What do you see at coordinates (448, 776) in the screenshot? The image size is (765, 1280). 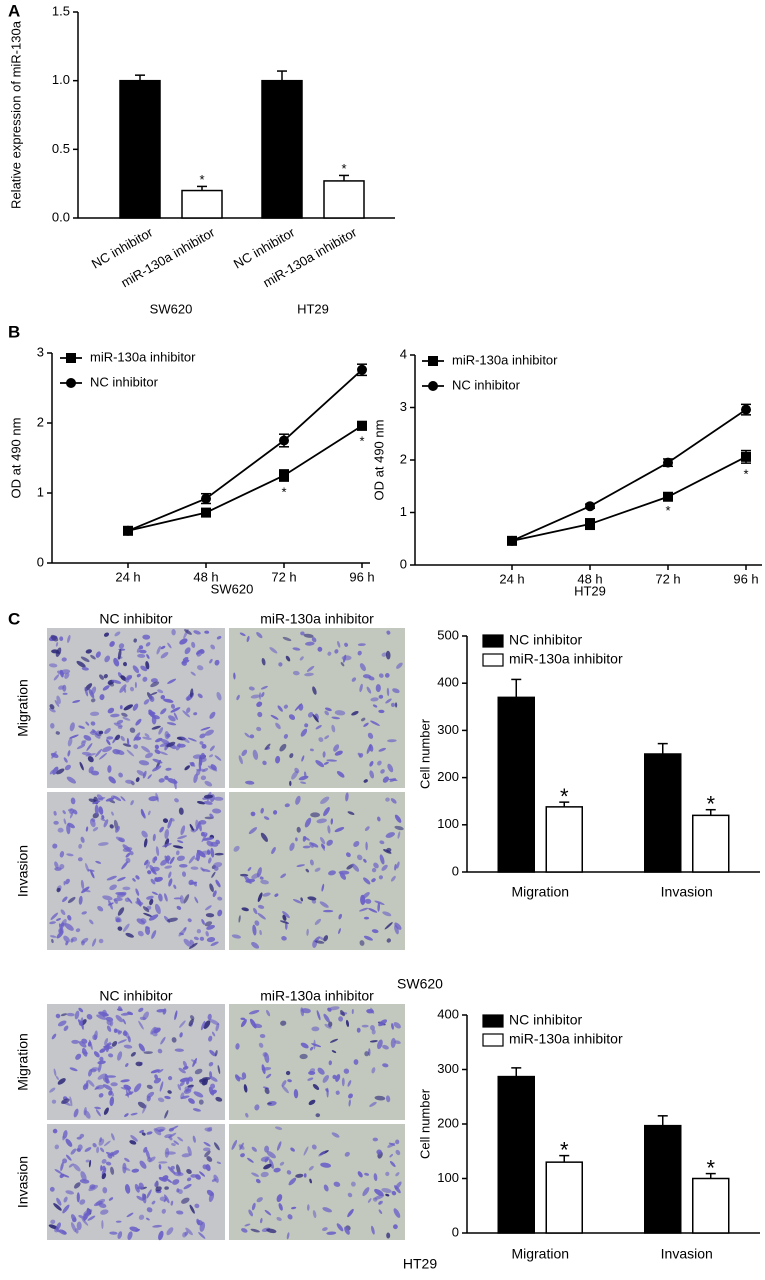 I see `y-tick-label: 200` at bounding box center [448, 776].